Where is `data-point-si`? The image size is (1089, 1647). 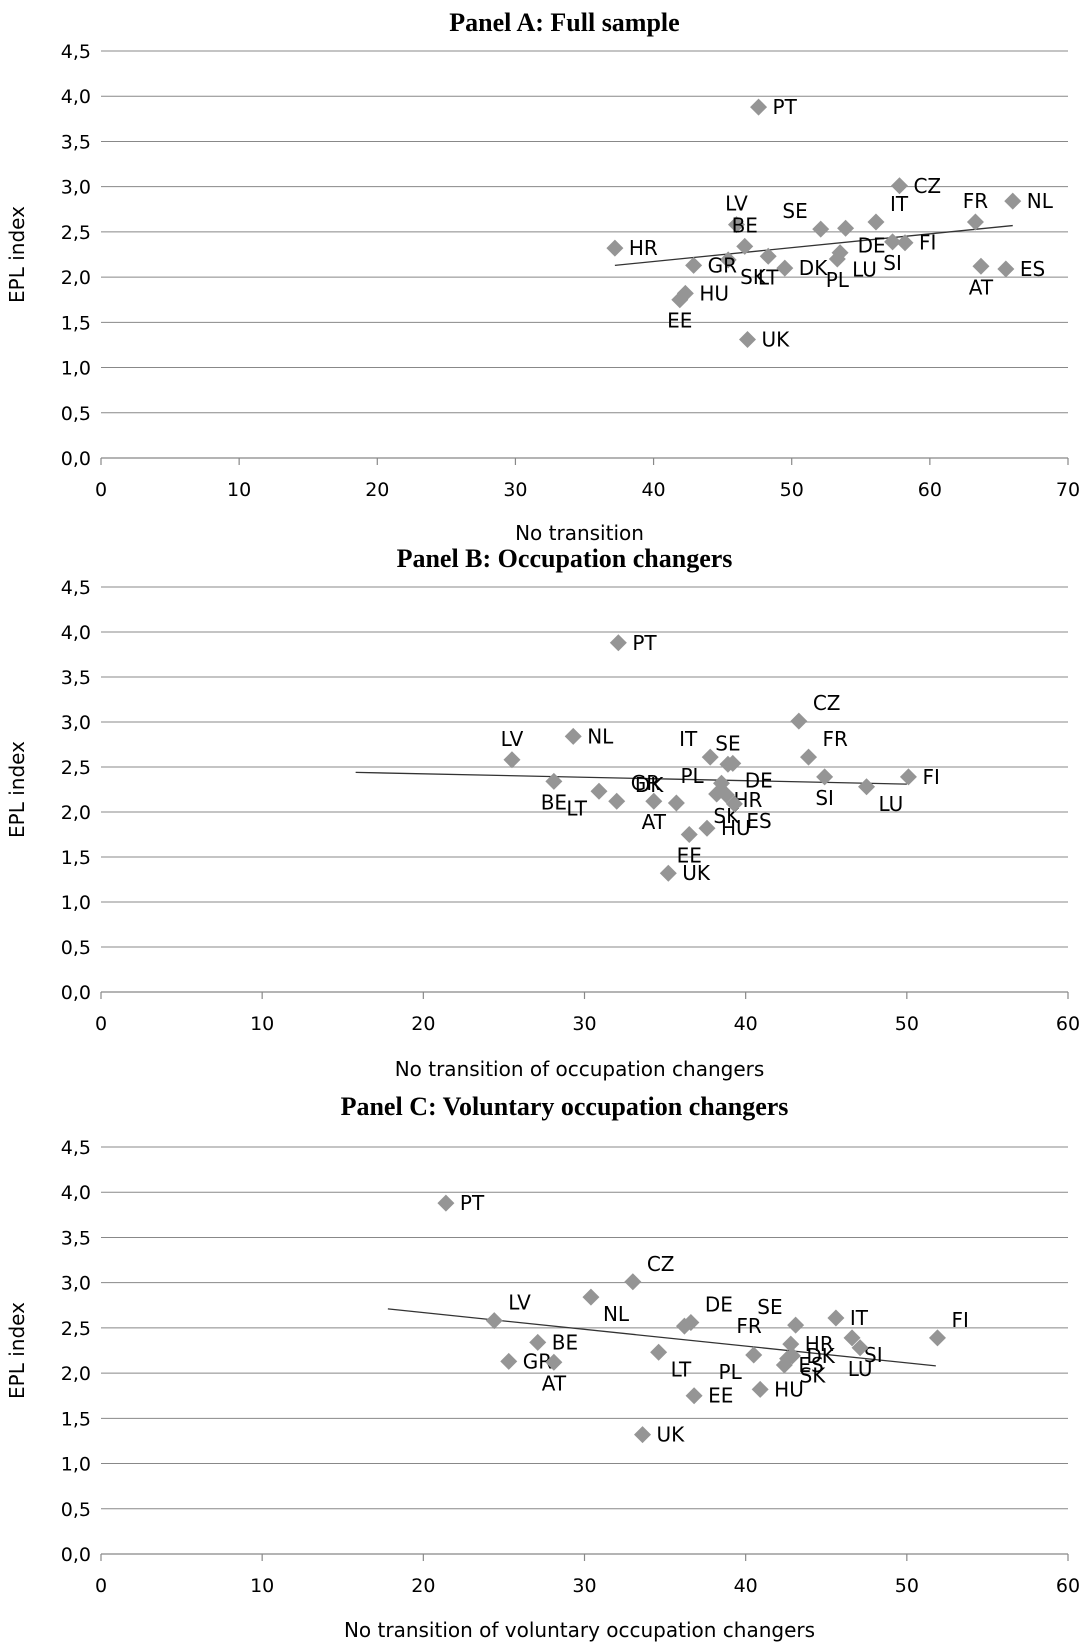 data-point-si is located at coordinates (893, 242).